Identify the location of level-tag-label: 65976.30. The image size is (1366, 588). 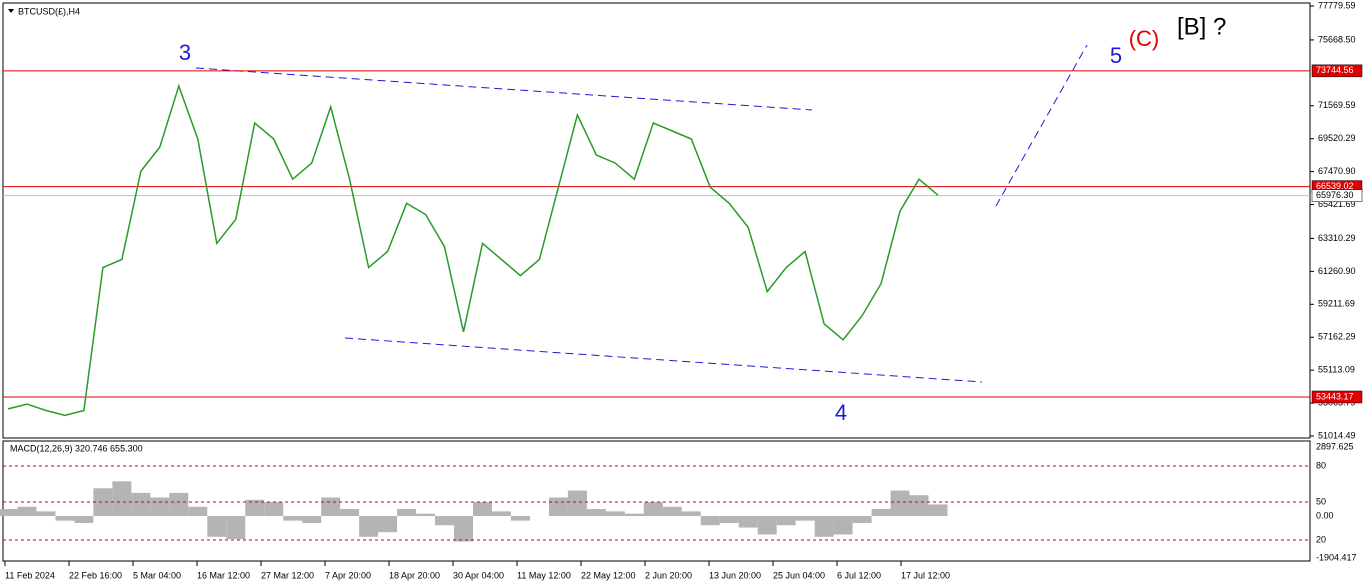
(1335, 195).